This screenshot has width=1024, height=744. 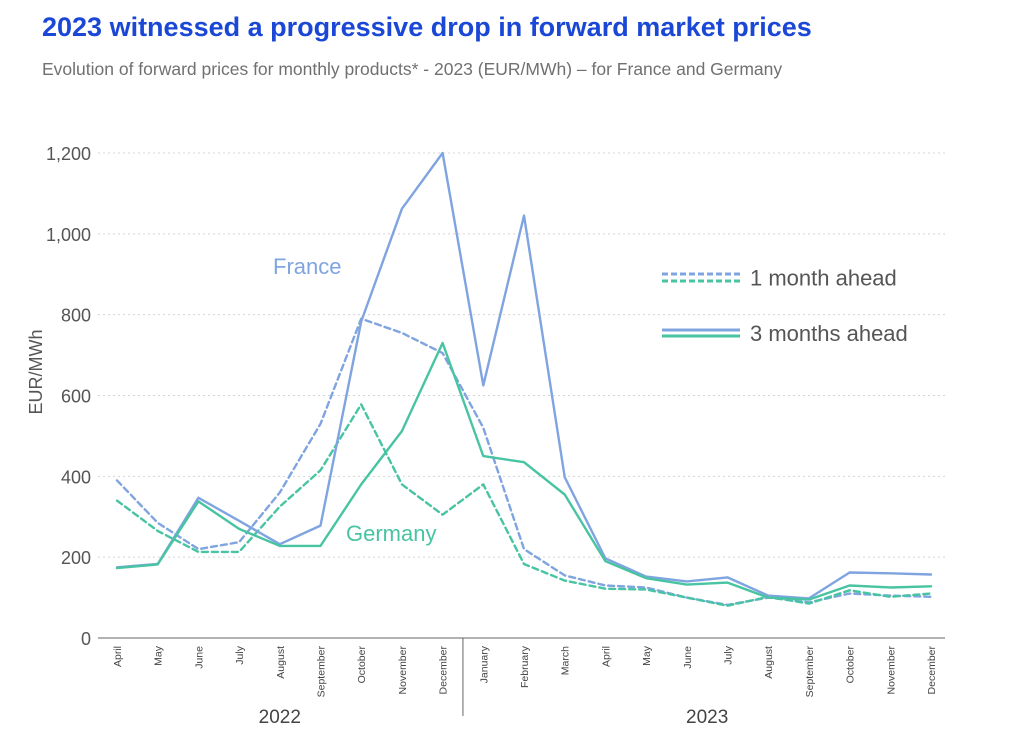 What do you see at coordinates (829, 333) in the screenshot?
I see `legend-label: 3 months ahead` at bounding box center [829, 333].